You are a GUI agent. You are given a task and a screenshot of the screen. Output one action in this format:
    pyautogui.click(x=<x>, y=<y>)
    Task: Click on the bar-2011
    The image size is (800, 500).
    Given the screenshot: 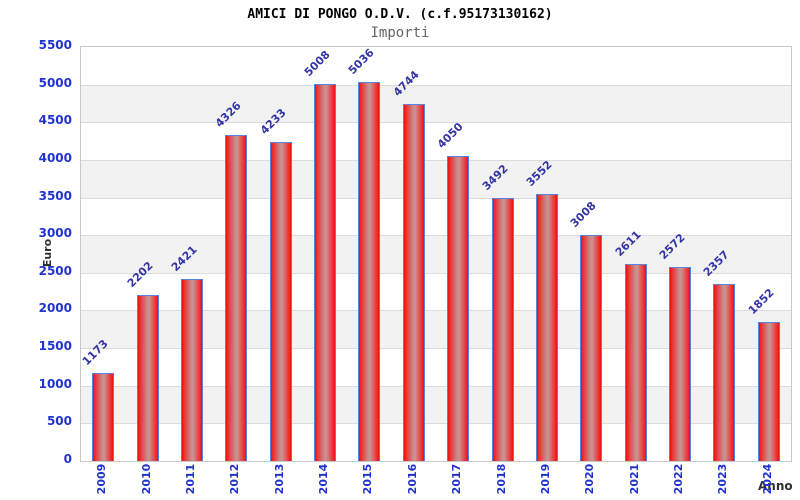 What is the action you would take?
    pyautogui.click(x=191, y=369)
    